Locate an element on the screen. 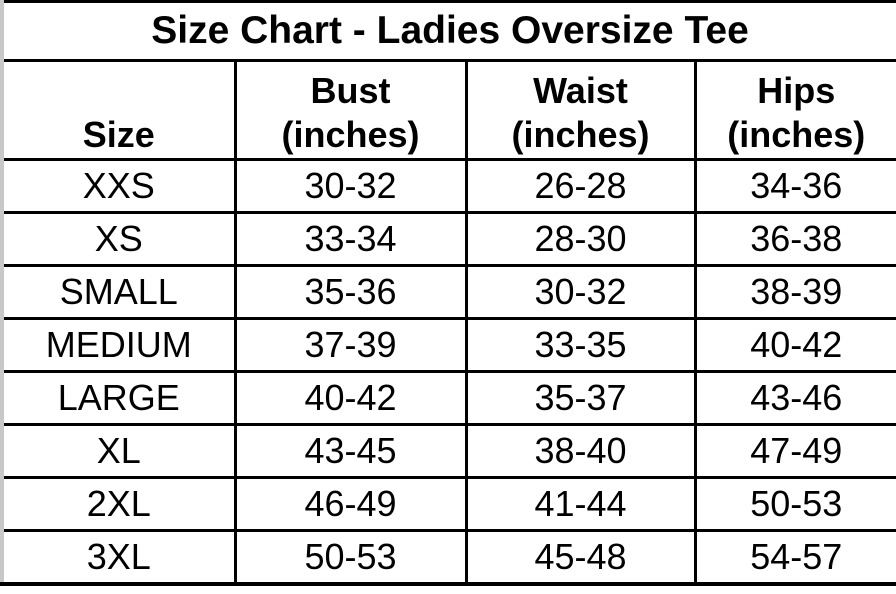  size-cell: 3XL is located at coordinates (118, 557).